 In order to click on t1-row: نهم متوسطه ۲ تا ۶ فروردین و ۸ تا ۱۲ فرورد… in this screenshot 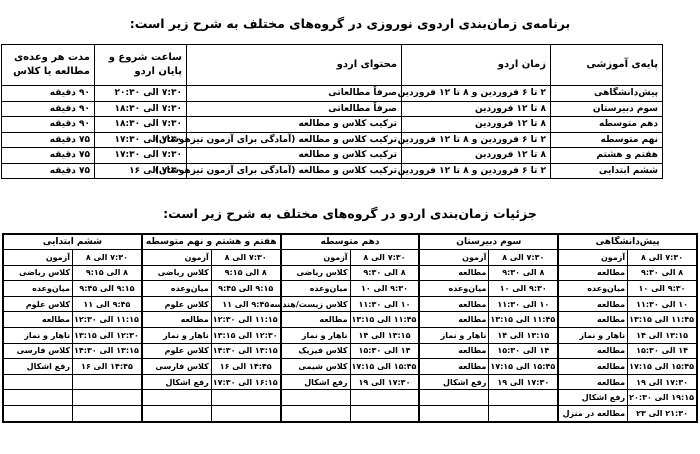, I will do `click(332, 139)`.